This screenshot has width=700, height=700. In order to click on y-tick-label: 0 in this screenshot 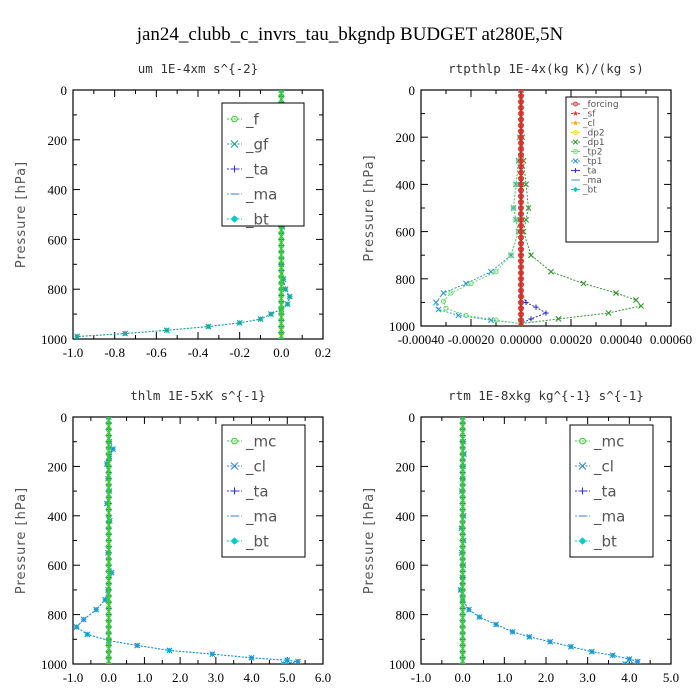, I will do `click(412, 417)`.